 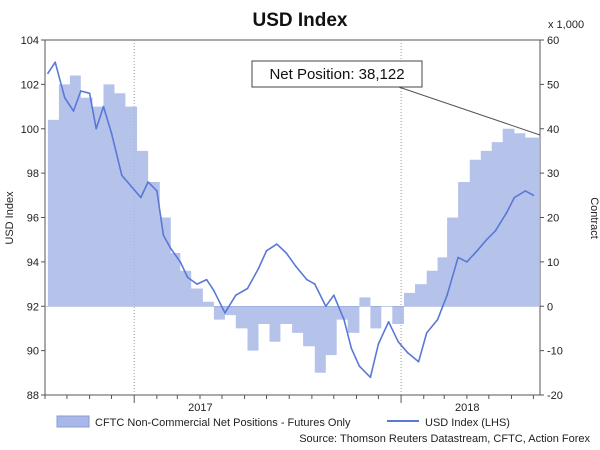 I want to click on left-axis-ticks: 104 102 100 98 96 94 92 90 88, so click(x=33, y=218).